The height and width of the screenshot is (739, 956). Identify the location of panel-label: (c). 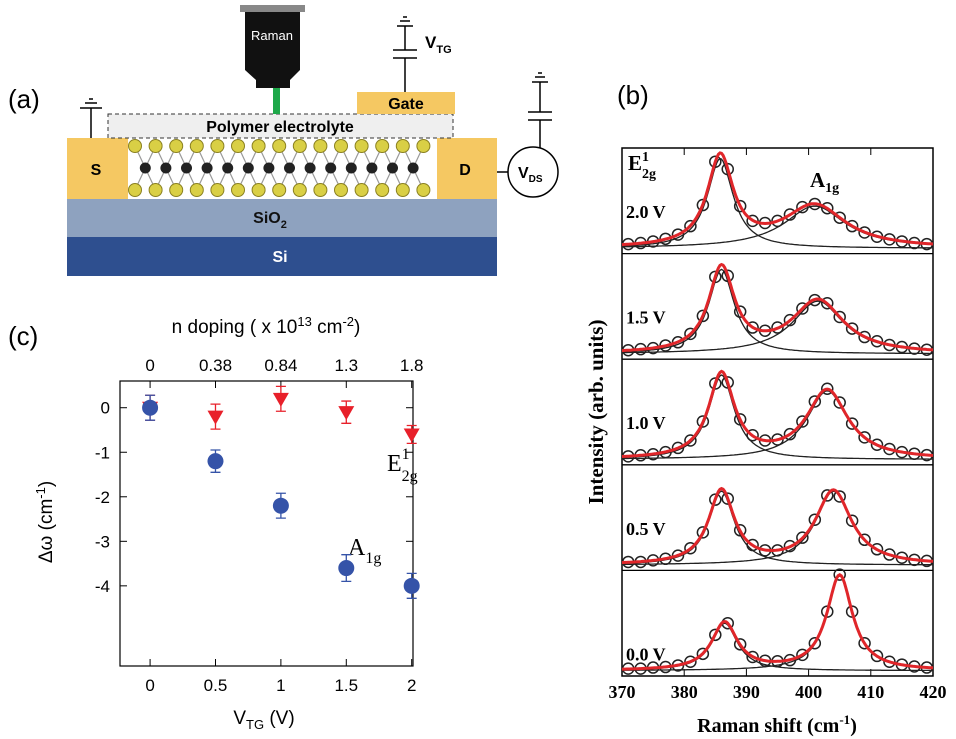
(23, 336).